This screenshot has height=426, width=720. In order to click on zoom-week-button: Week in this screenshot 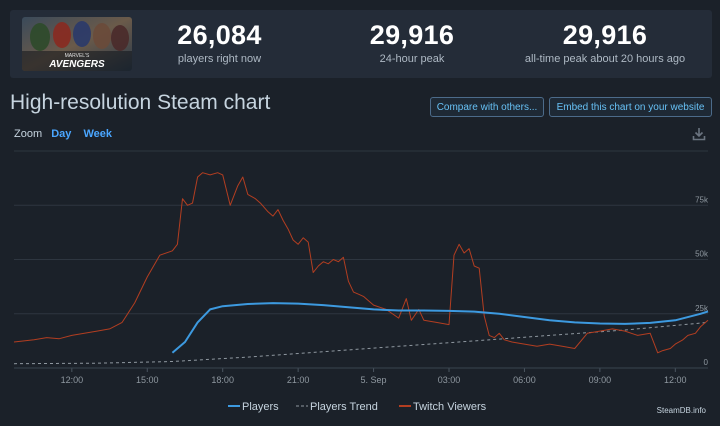, I will do `click(97, 134)`.